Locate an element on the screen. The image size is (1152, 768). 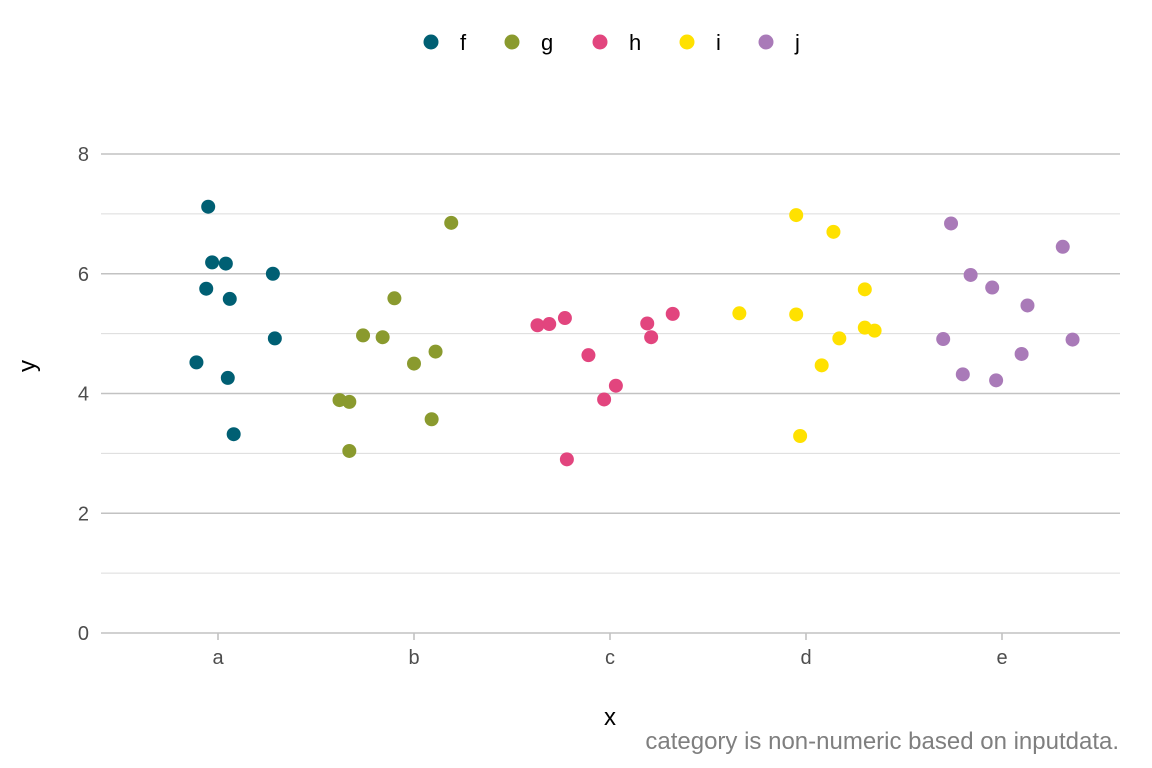
legend-label-h: h is located at coordinates (635, 42).